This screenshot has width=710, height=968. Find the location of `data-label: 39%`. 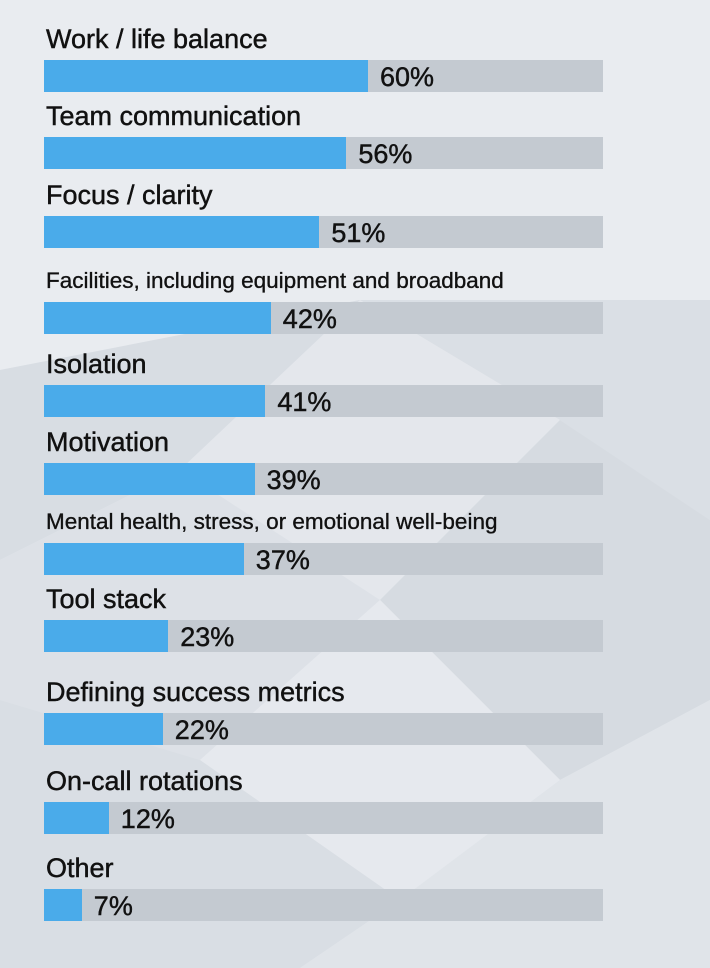

data-label: 39% is located at coordinates (293, 480).